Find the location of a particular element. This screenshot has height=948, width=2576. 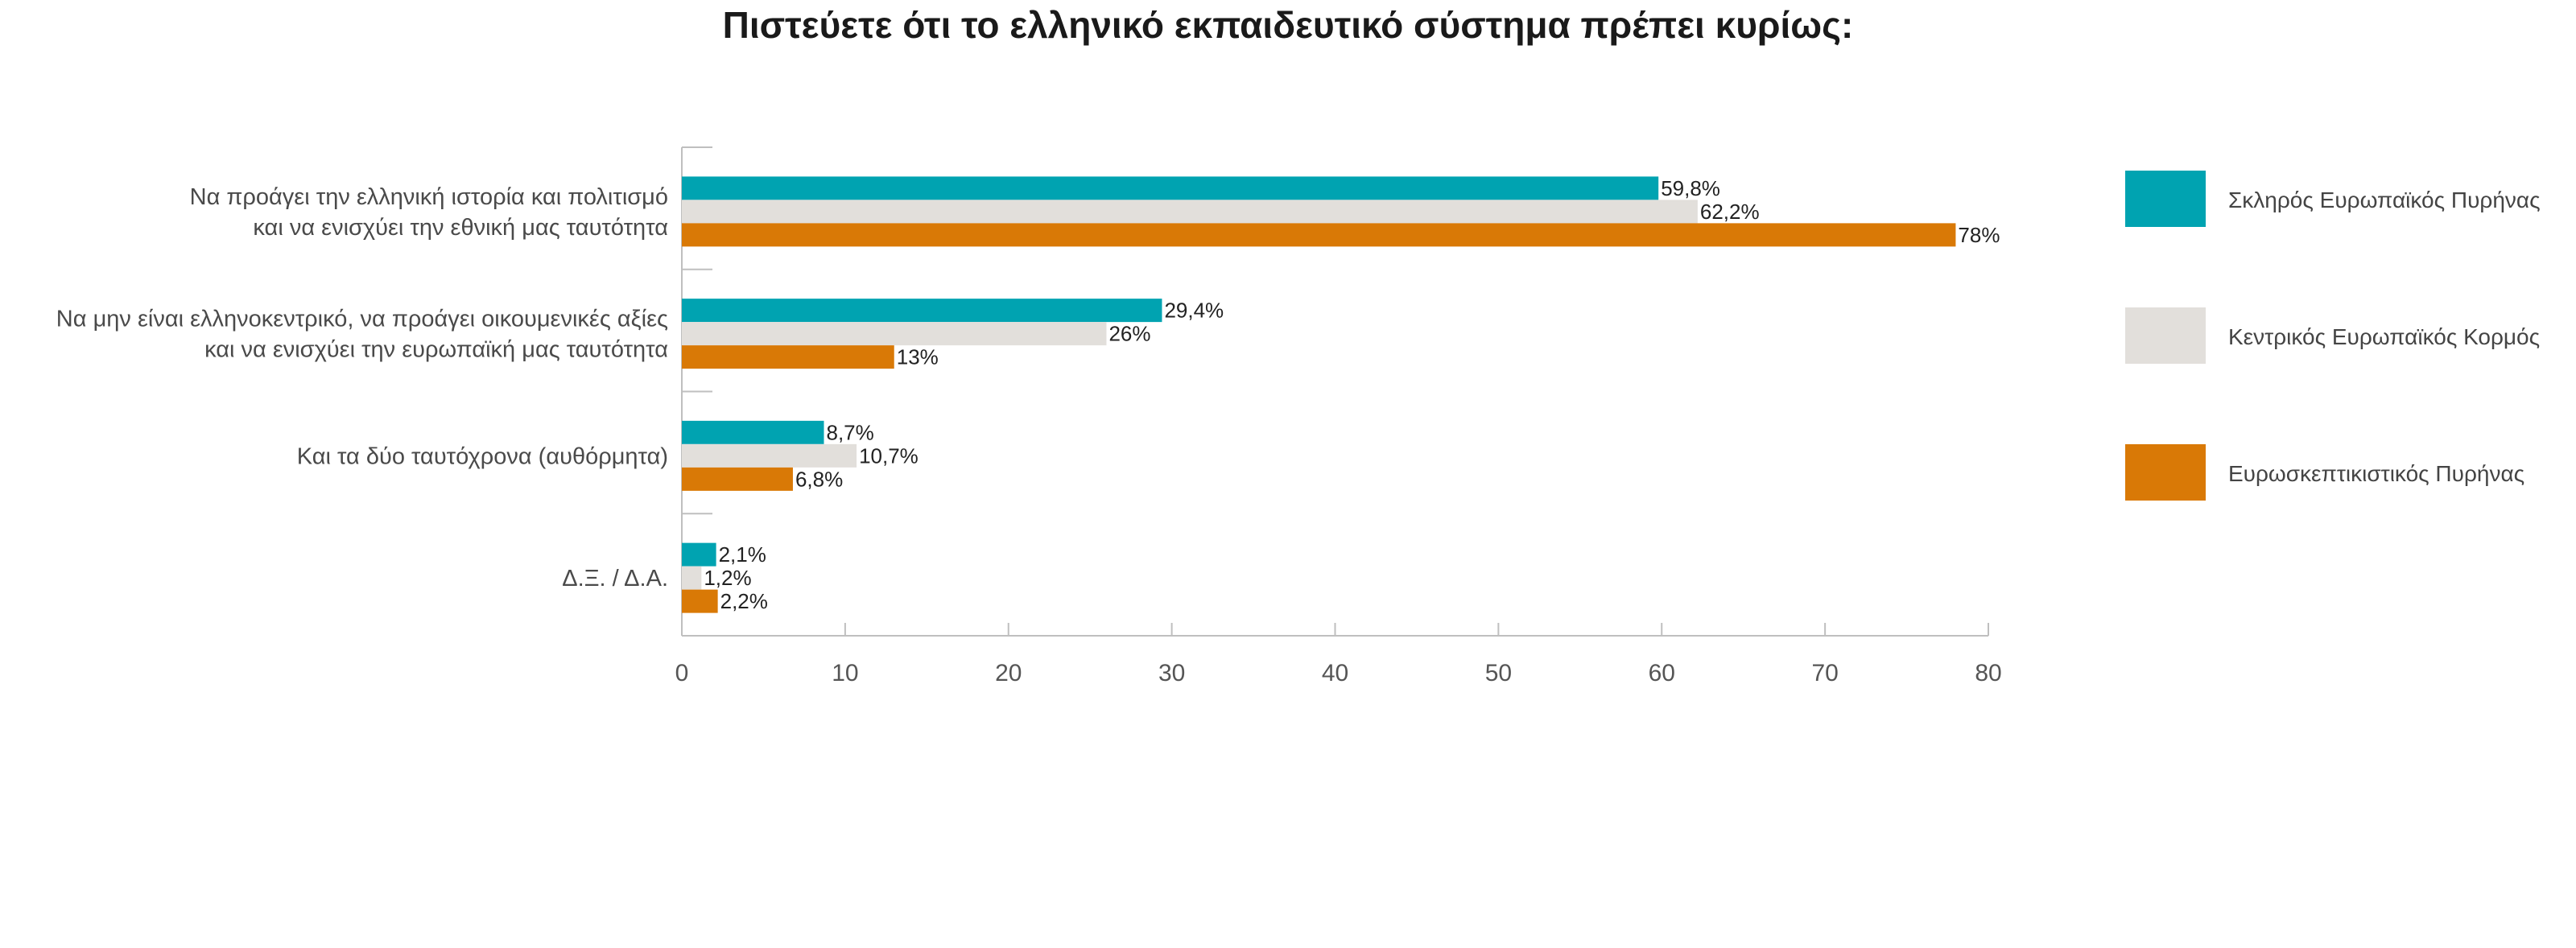

data-label: 10,7% is located at coordinates (889, 456).